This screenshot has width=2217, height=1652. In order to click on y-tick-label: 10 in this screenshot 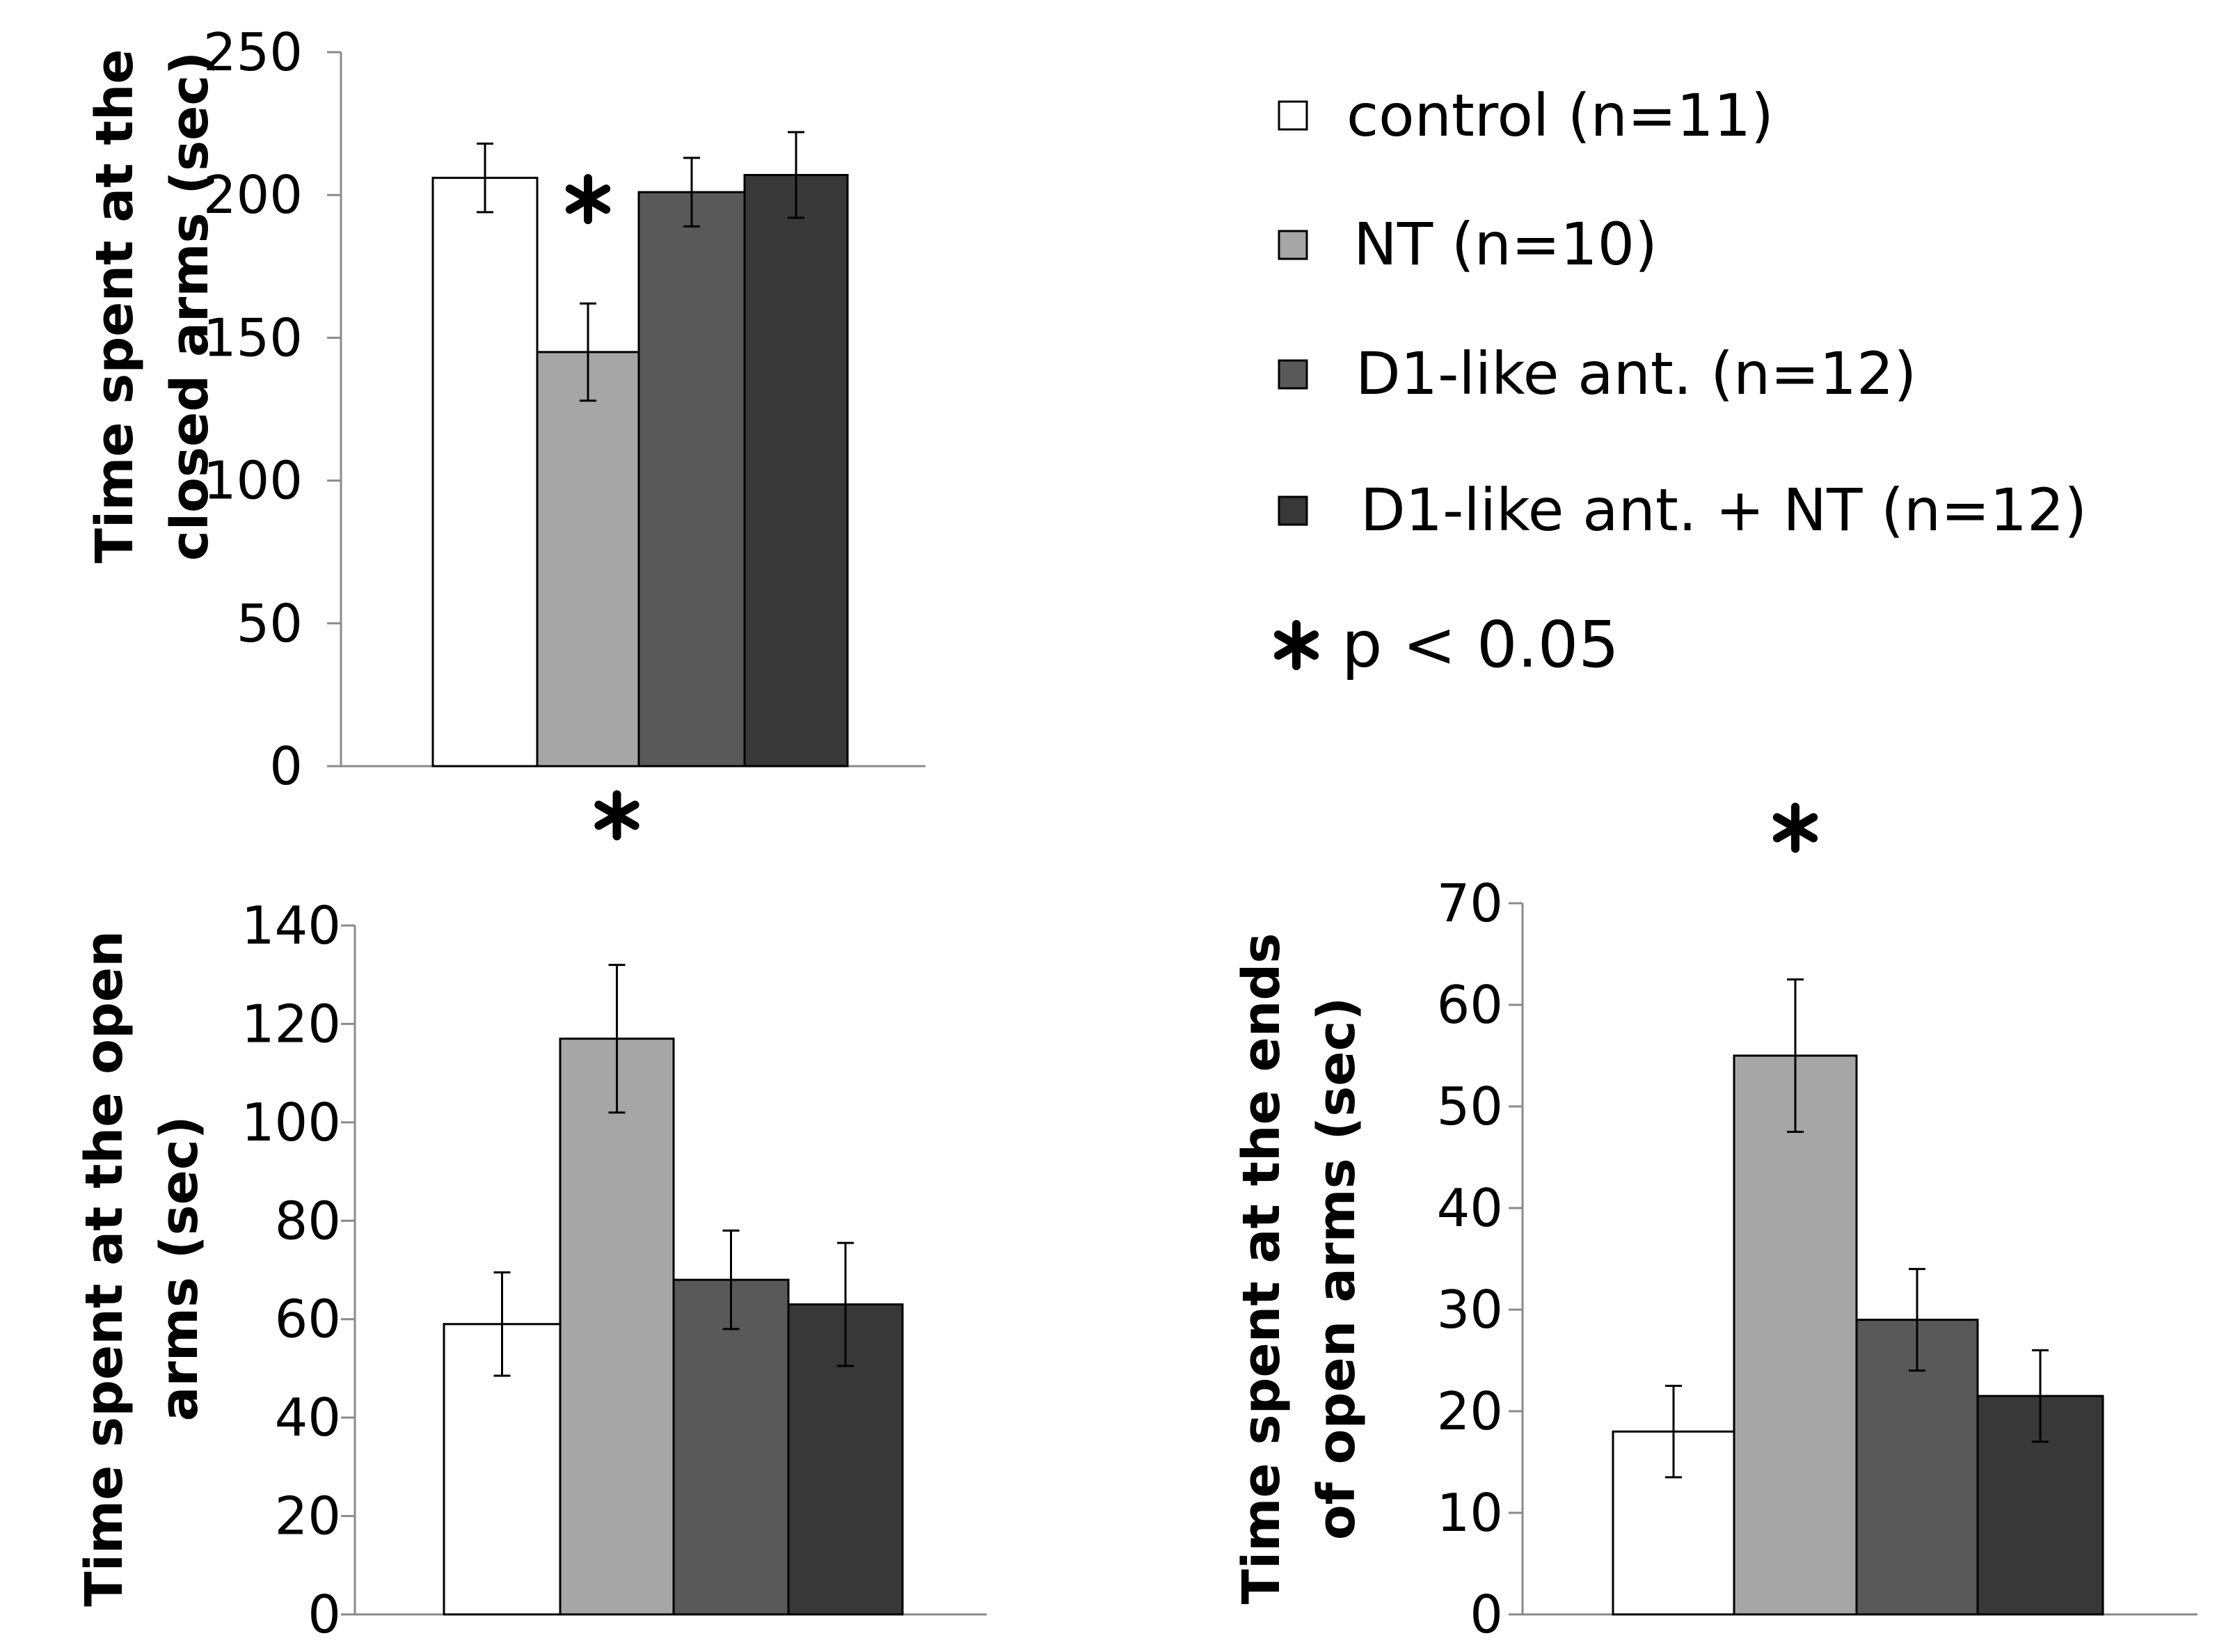, I will do `click(1470, 1512)`.